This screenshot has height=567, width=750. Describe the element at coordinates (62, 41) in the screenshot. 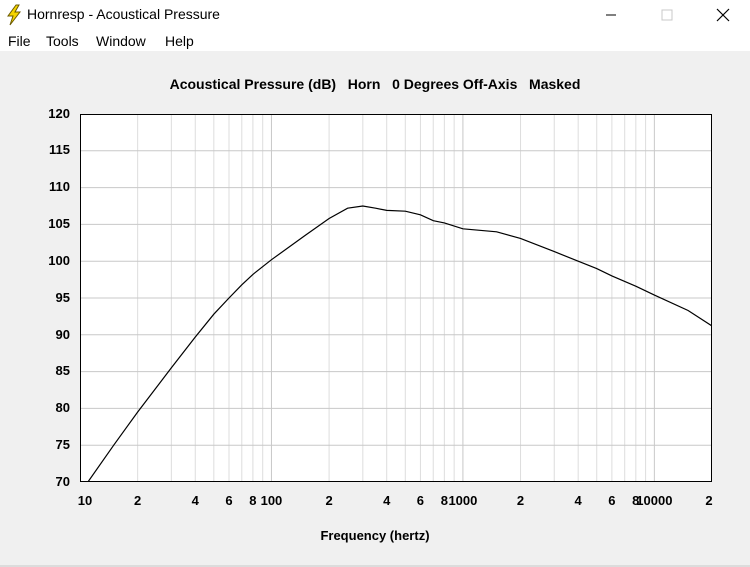

I see `menu-tools: Tools` at that location.